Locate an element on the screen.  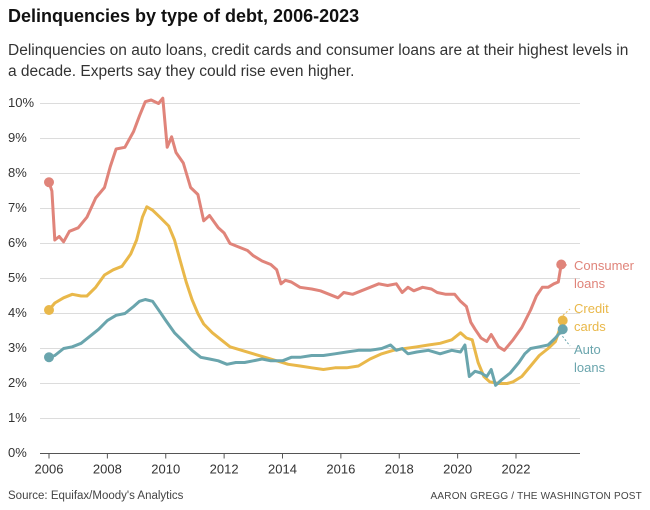
y-tick-label: 8% is located at coordinates (17, 172).